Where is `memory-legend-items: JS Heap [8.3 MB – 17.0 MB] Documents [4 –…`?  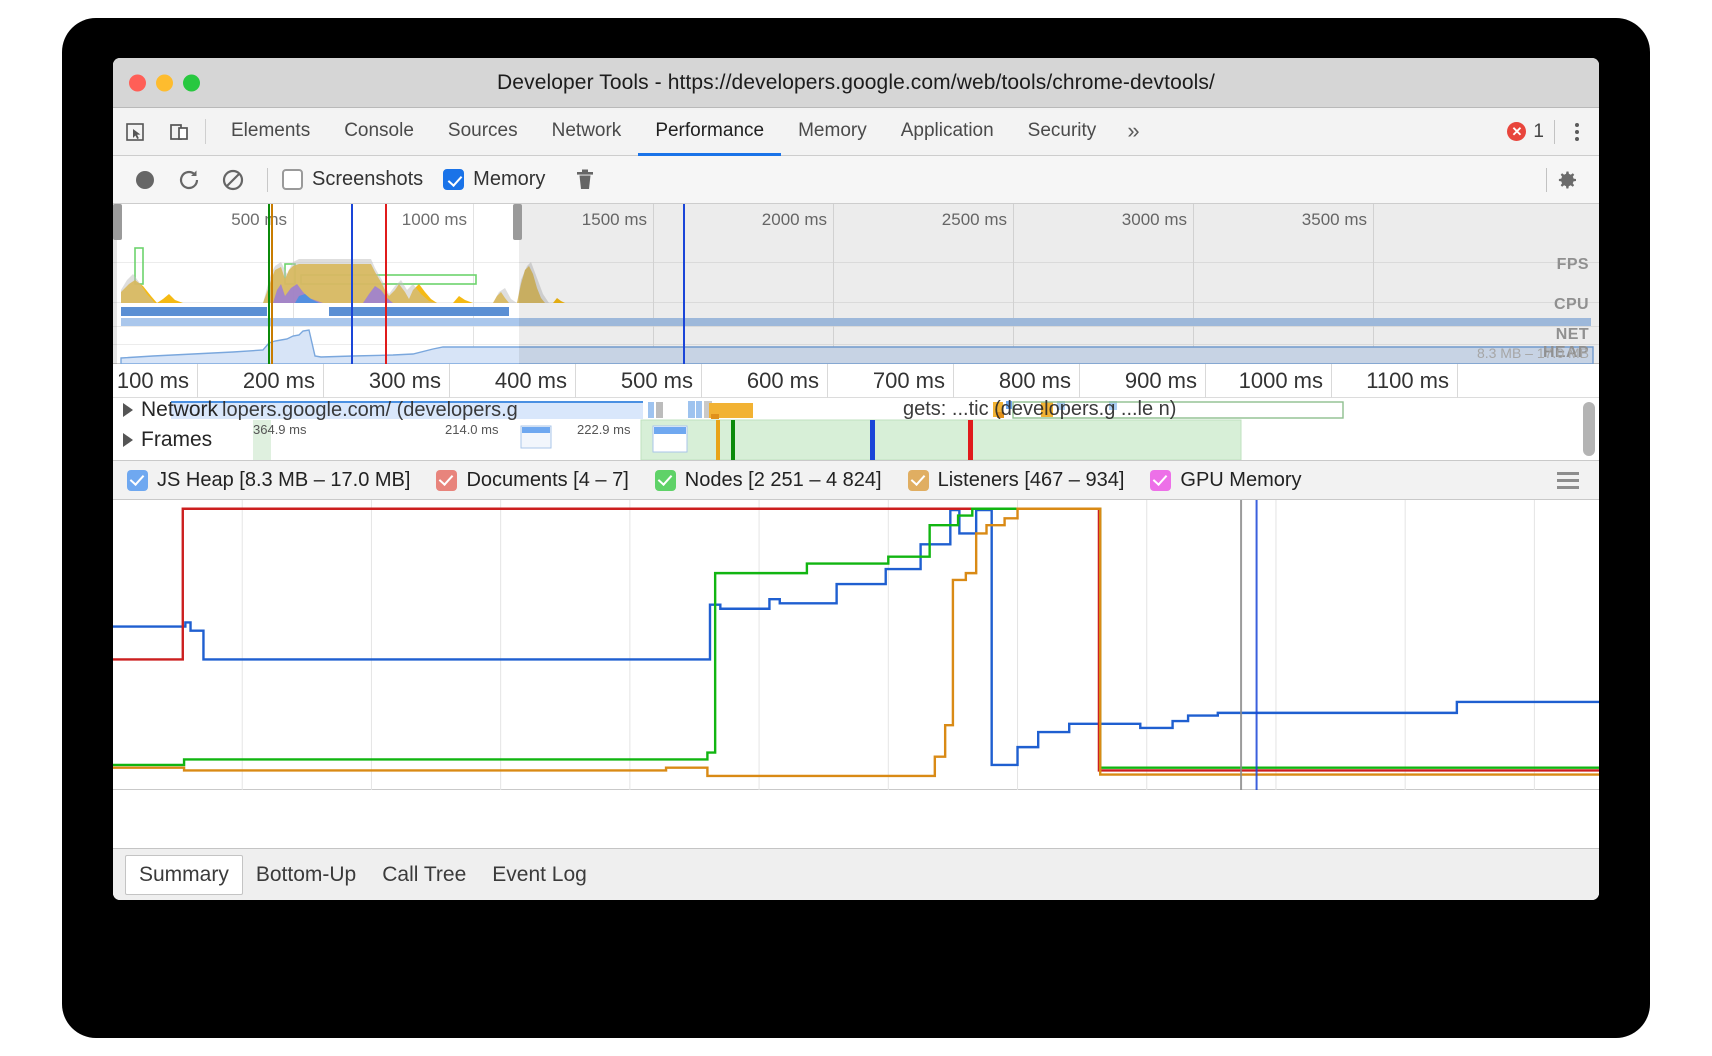
memory-legend-items: JS Heap [8.3 MB – 17.0 MB] Documents [4 –… is located at coordinates (727, 480).